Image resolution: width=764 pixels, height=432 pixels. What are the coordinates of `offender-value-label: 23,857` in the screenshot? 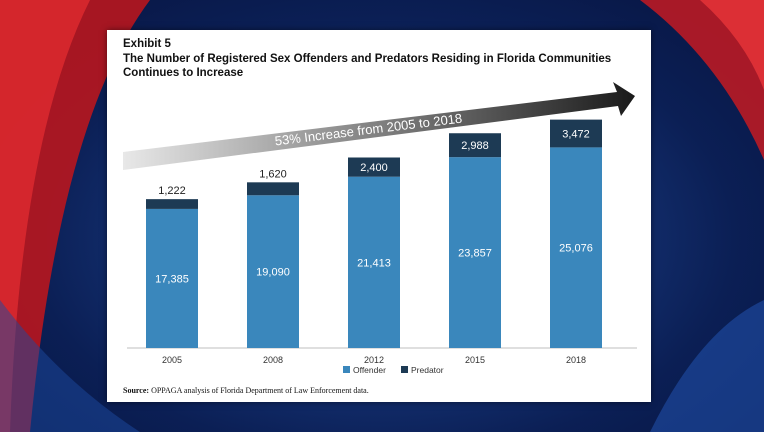 It's located at (475, 254).